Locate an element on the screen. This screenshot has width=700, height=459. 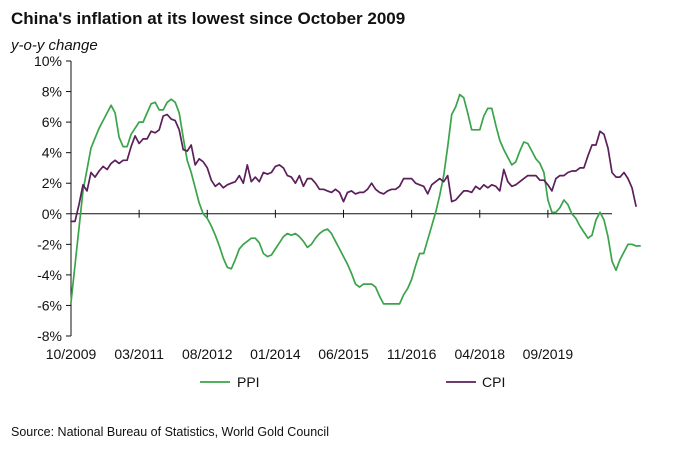
y-tick-label: -8% is located at coordinates (49, 336).